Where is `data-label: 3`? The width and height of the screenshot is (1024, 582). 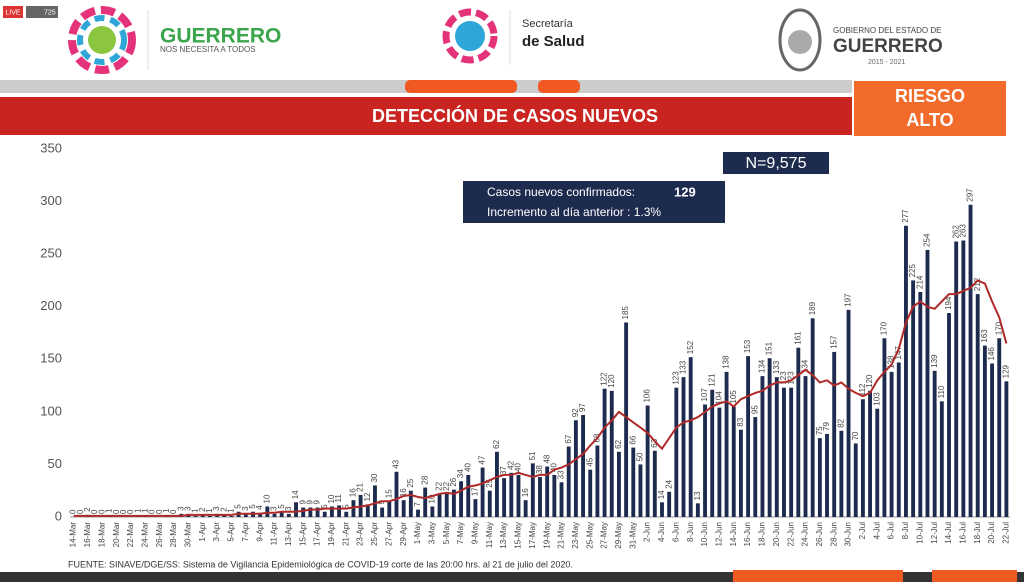 data-label: 3 is located at coordinates (180, 508).